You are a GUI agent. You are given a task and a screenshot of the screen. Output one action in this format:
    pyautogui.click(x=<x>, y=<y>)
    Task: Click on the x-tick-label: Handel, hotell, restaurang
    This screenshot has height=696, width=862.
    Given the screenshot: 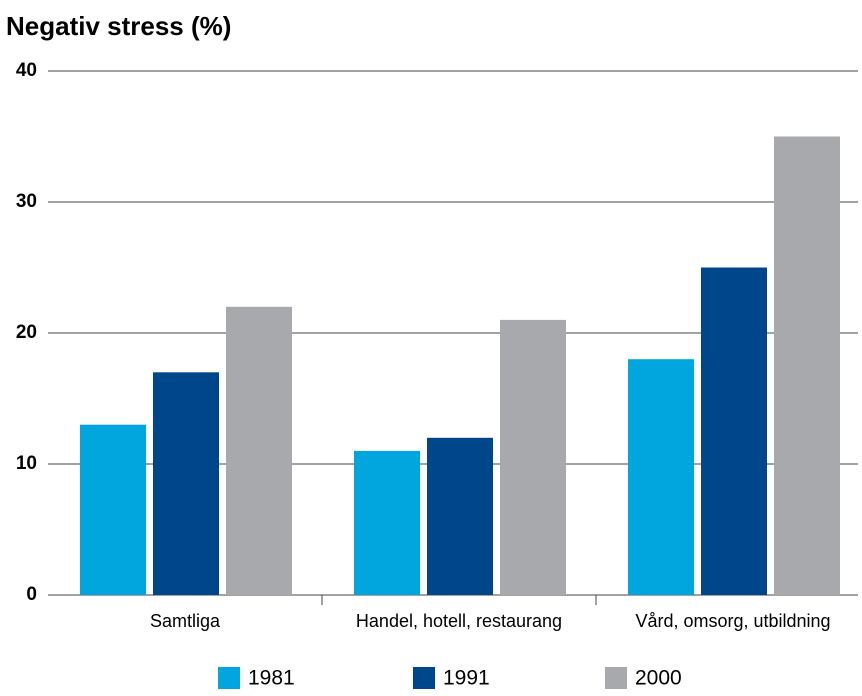 What is the action you would take?
    pyautogui.click(x=459, y=621)
    